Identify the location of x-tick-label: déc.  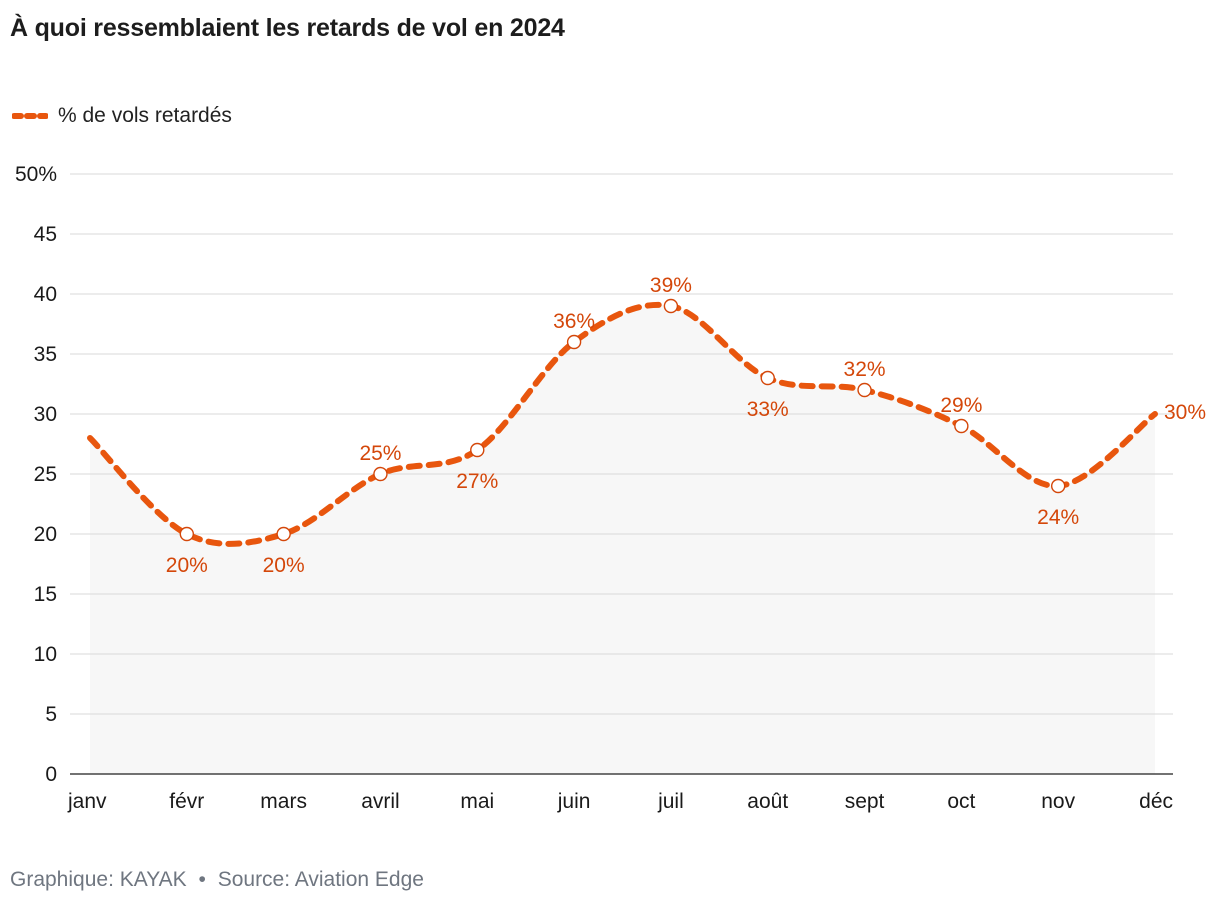
(1156, 801).